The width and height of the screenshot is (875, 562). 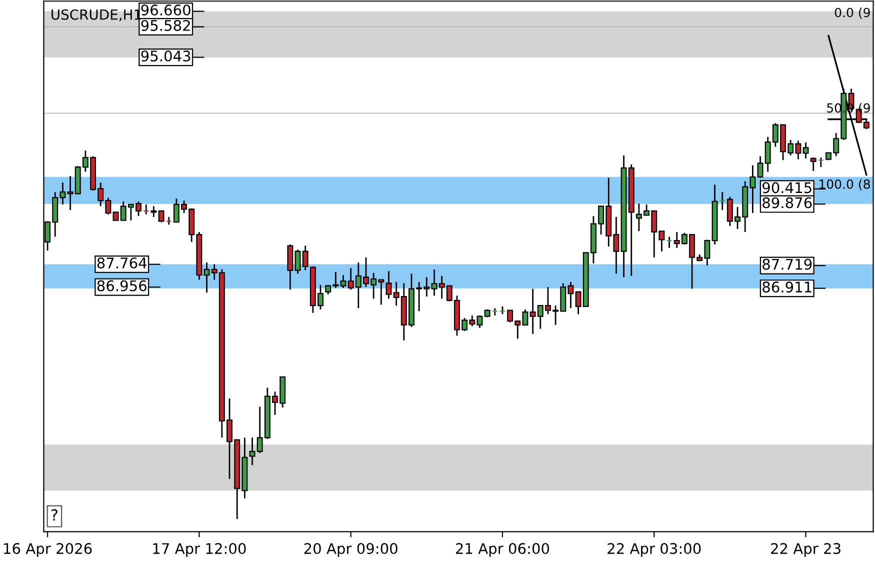 I want to click on annotation: 86.911, so click(x=787, y=287).